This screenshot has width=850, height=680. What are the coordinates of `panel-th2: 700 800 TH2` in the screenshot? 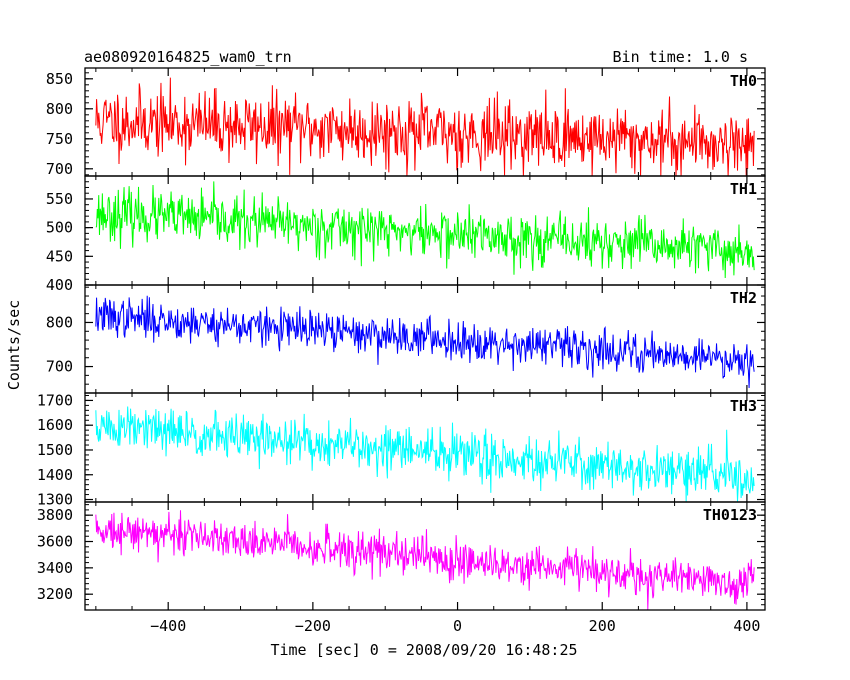 It's located at (406, 339).